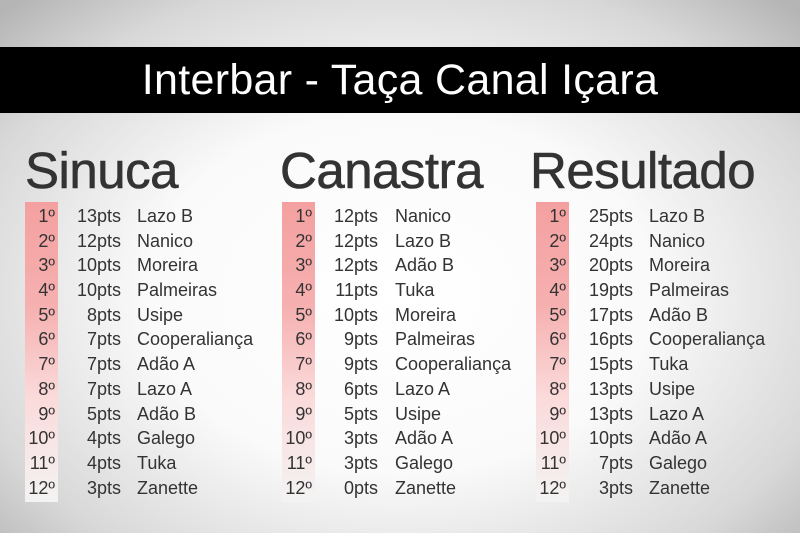 The width and height of the screenshot is (800, 533). Describe the element at coordinates (160, 438) in the screenshot. I see `standing-row: 10º 4pts Galego` at that location.